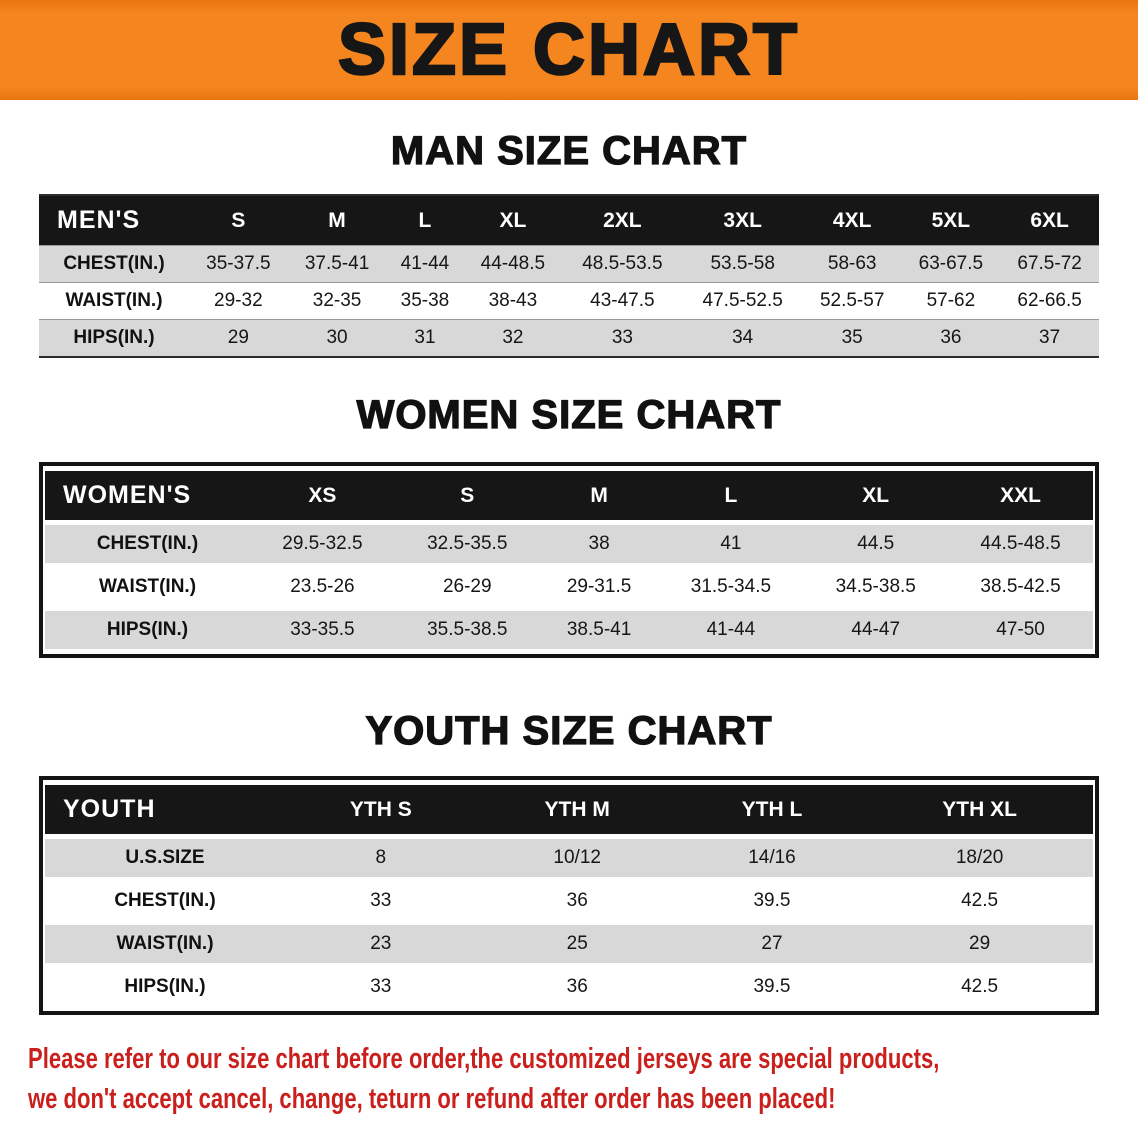 The image size is (1138, 1132). Describe the element at coordinates (1020, 586) in the screenshot. I see `table-cell: 38.5-42.5` at that location.